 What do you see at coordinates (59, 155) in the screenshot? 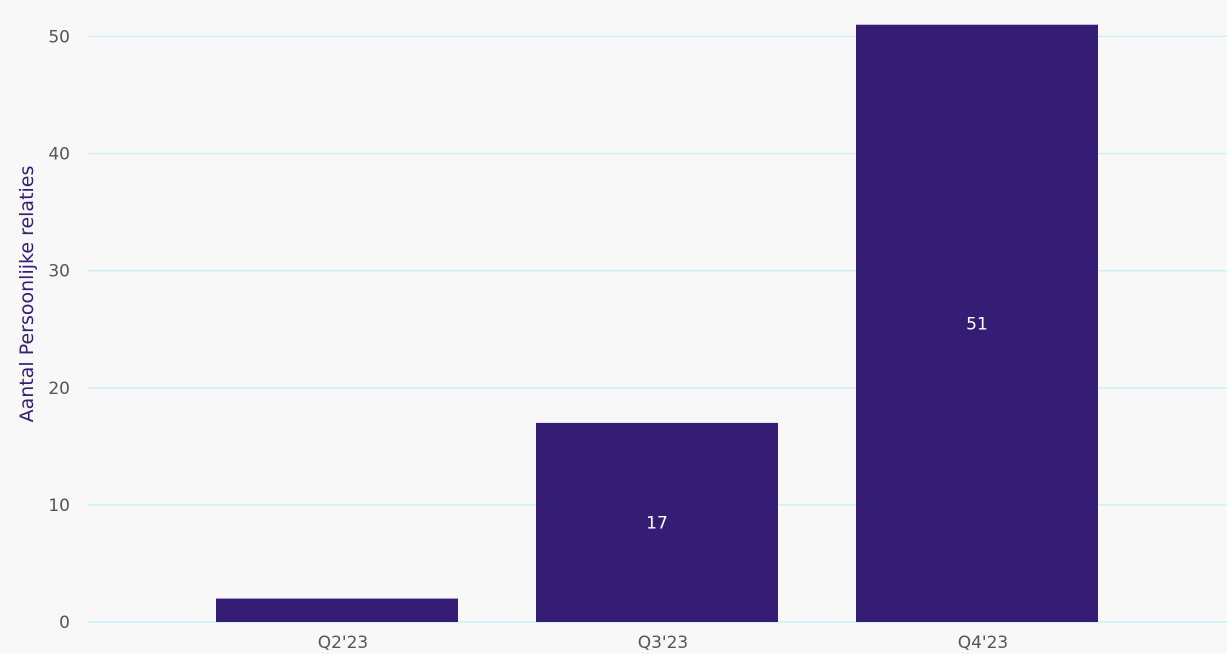
I see `y-tick-label-40: 40` at bounding box center [59, 155].